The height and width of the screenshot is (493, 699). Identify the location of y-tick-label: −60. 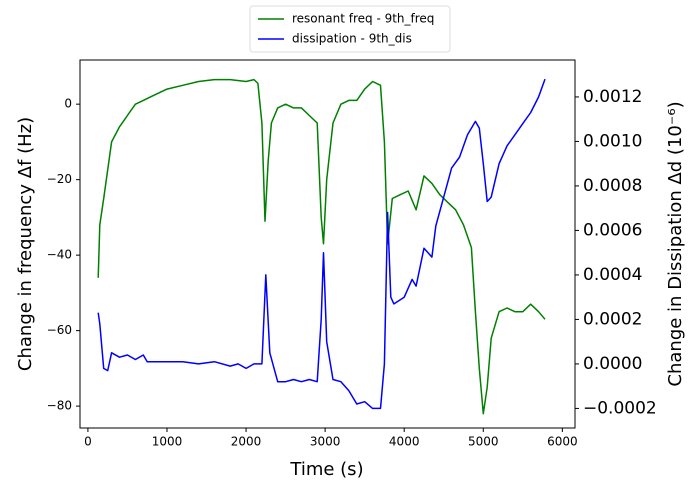
(59, 330).